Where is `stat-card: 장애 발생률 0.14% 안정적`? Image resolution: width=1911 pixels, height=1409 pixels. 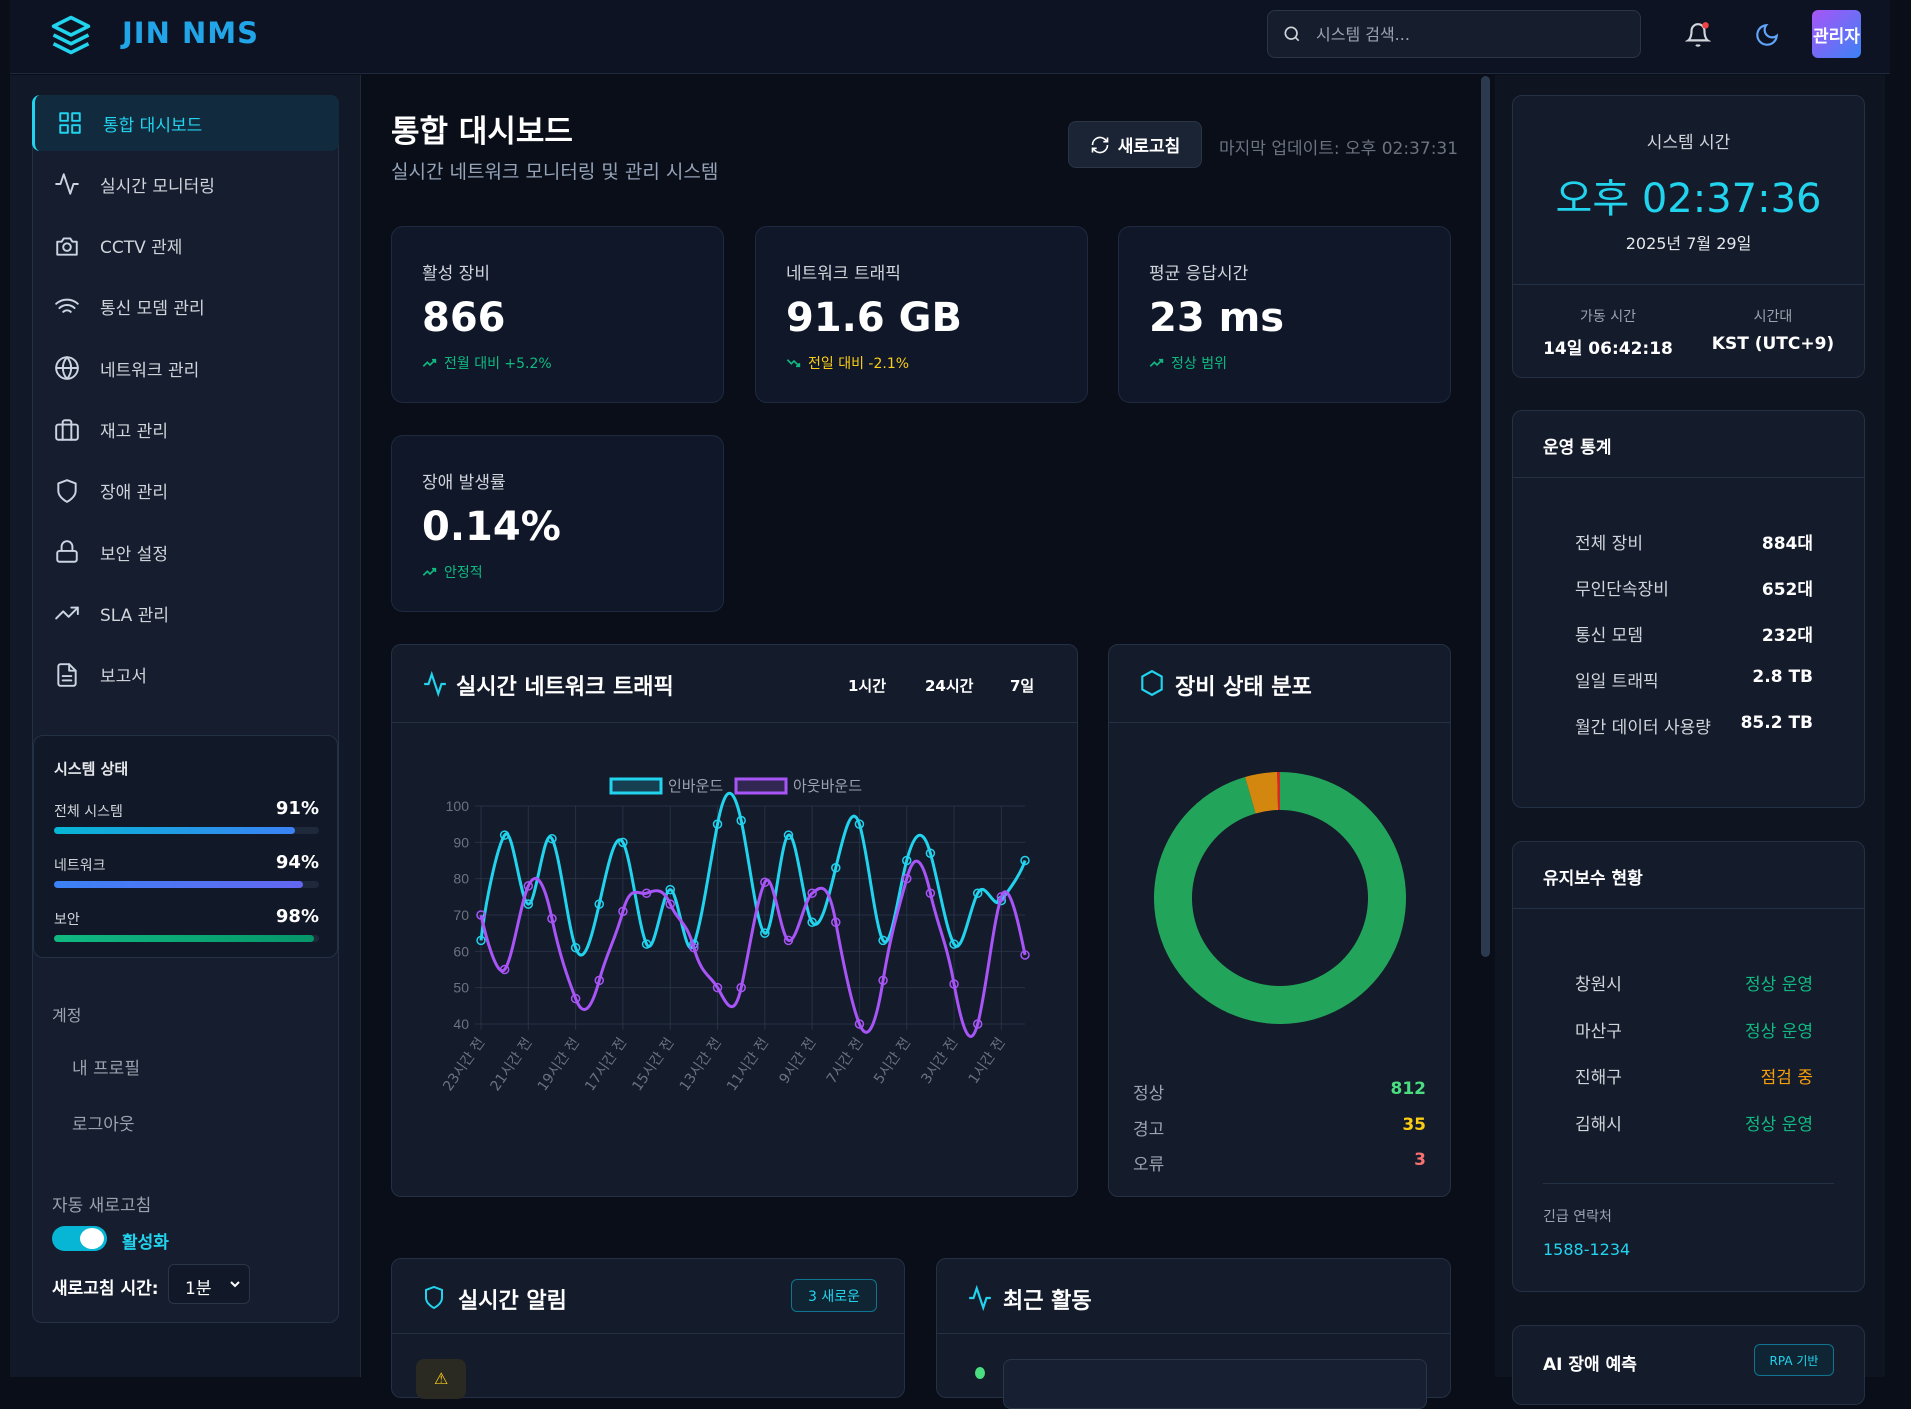
stat-card: 장애 발생률 0.14% 안정적 is located at coordinates (557, 523).